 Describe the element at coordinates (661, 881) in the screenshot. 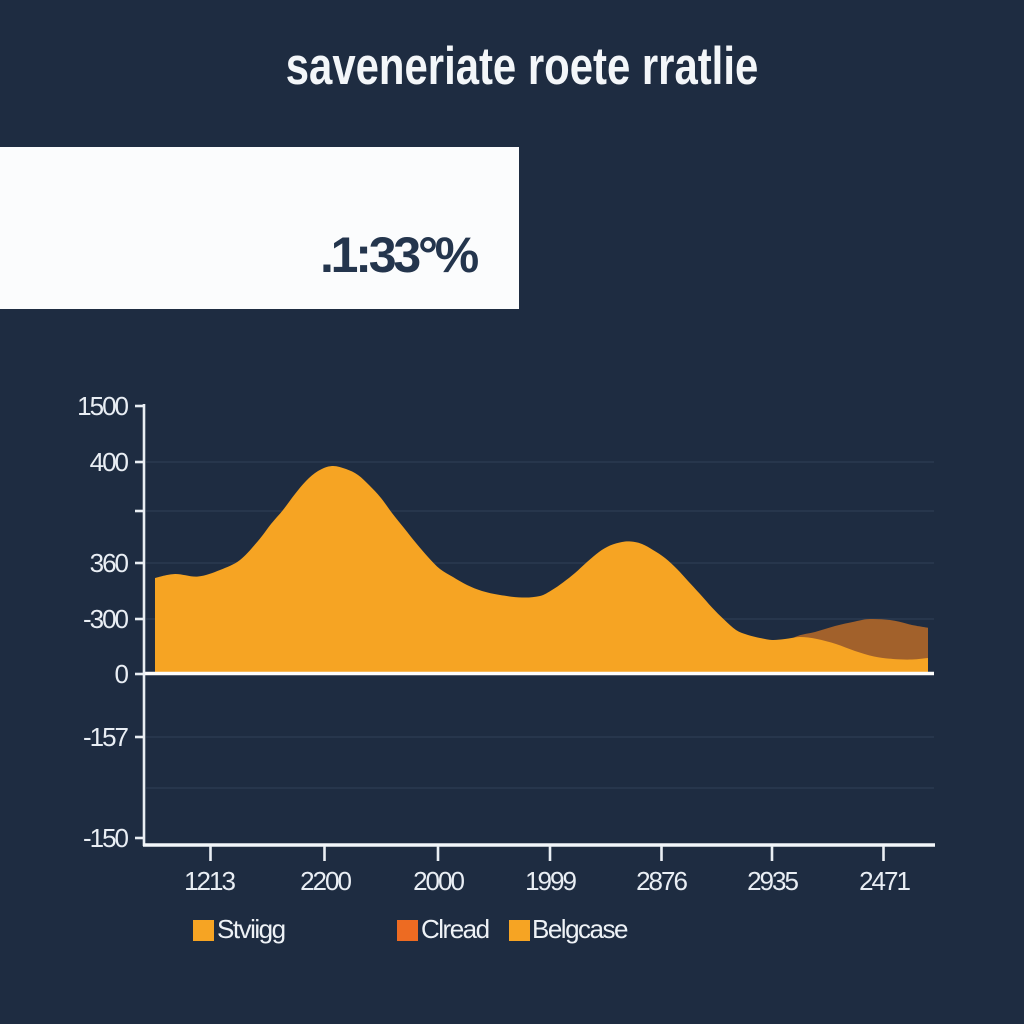

I see `svg-text: 2876` at that location.